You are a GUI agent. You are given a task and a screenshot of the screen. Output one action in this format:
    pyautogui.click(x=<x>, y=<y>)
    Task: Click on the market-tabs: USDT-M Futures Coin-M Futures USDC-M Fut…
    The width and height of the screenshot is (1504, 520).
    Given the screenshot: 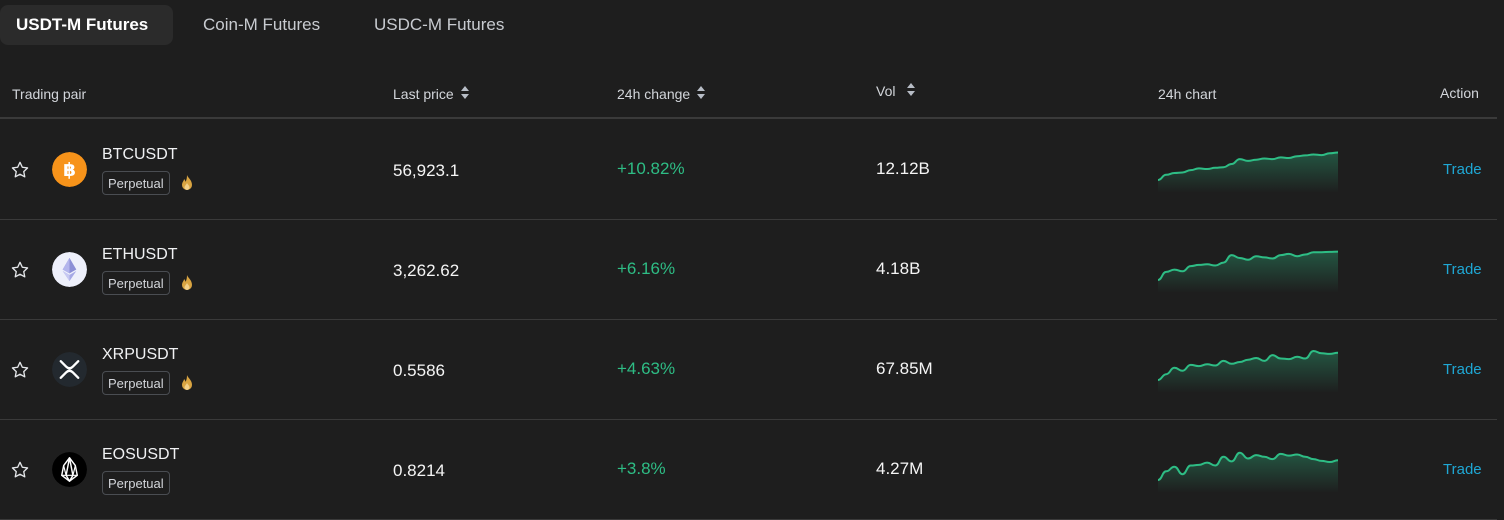 What is the action you would take?
    pyautogui.click(x=752, y=25)
    